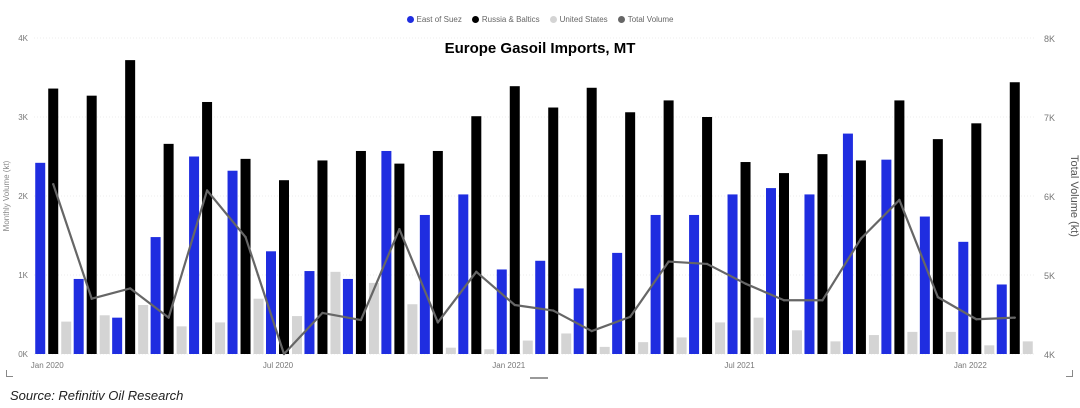  I want to click on legend-item-0: East of Suez, so click(434, 19).